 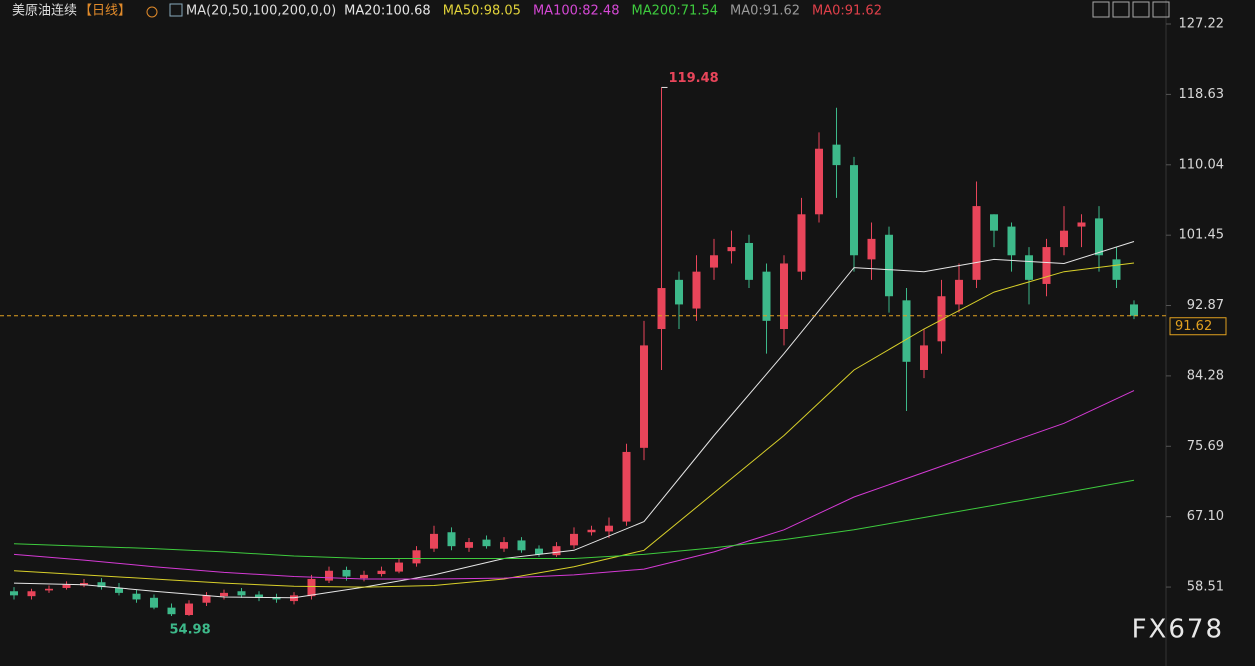 I want to click on period-icon, so click(x=152, y=12).